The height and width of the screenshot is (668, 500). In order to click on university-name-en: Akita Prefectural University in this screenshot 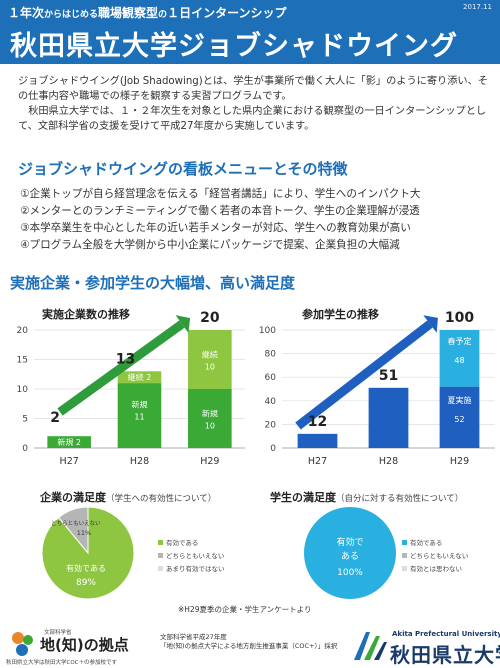, I will do `click(446, 634)`.